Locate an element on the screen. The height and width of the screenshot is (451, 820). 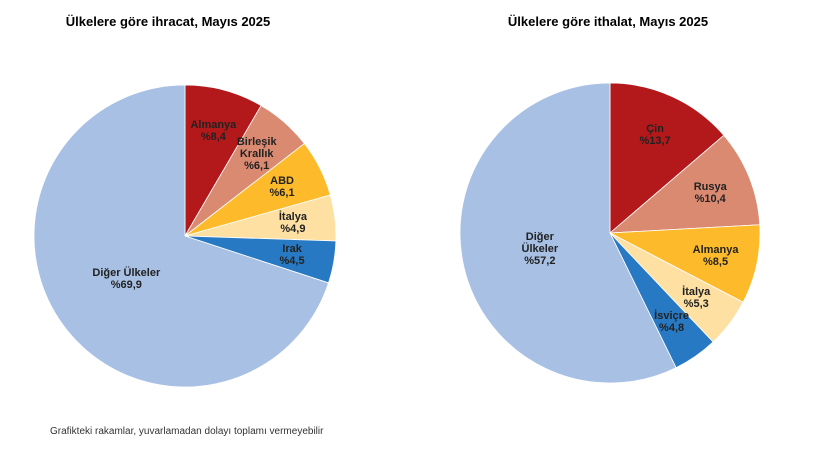
slice-label: Almanya %8,5 is located at coordinates (716, 256).